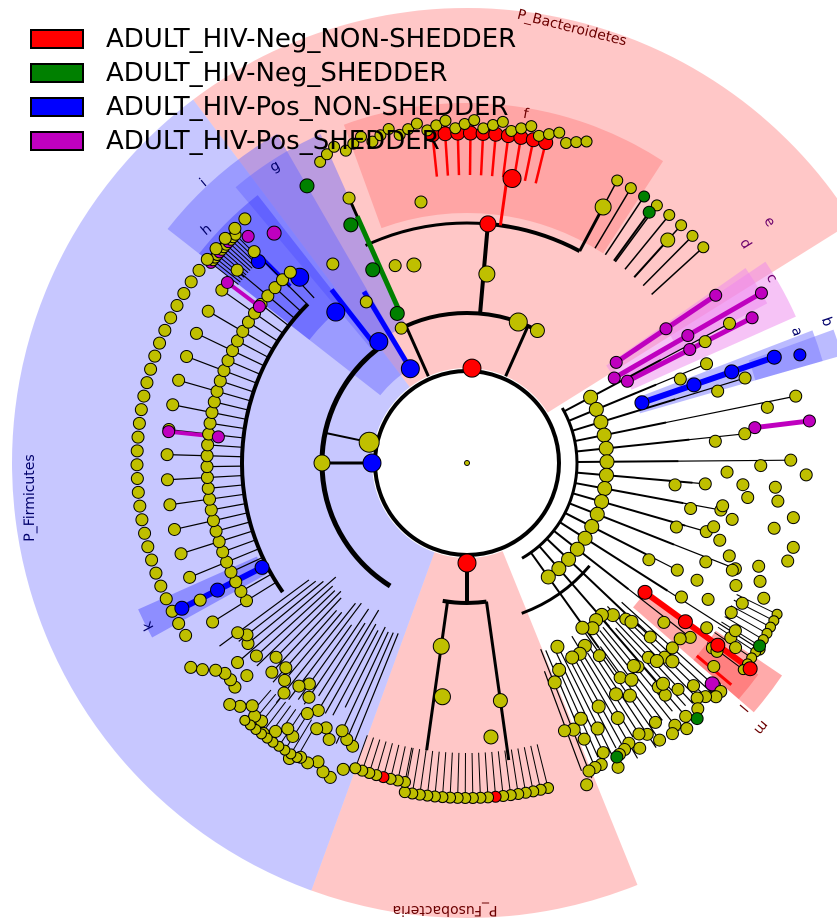 The height and width of the screenshot is (922, 837). Describe the element at coordinates (30, 497) in the screenshot. I see `phylum-label-firmicutes: P_Firmicutes` at that location.